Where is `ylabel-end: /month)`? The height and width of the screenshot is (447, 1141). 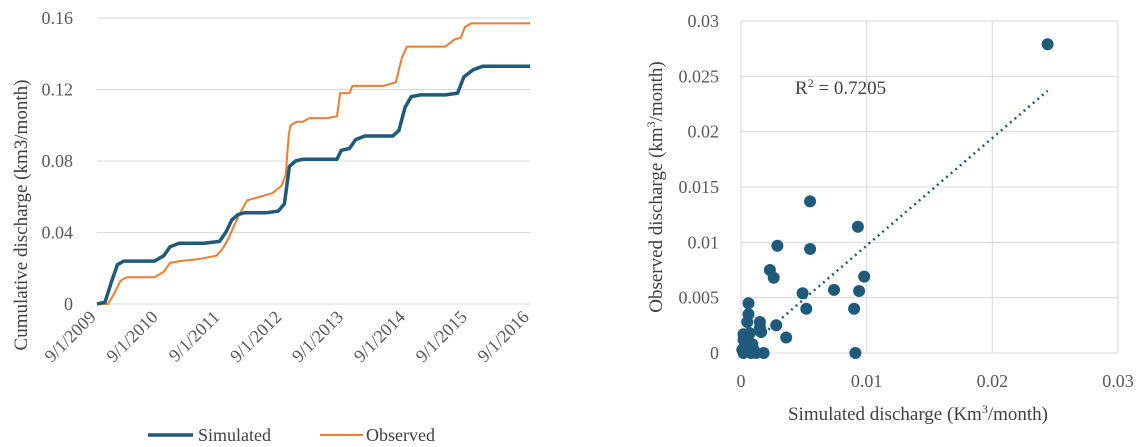 ylabel-end: /month) is located at coordinates (656, 91).